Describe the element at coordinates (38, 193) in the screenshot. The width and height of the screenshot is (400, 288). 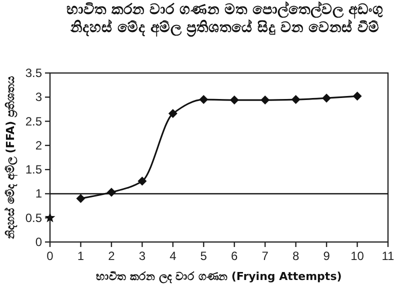
I see `y-tick-label: 1` at that location.